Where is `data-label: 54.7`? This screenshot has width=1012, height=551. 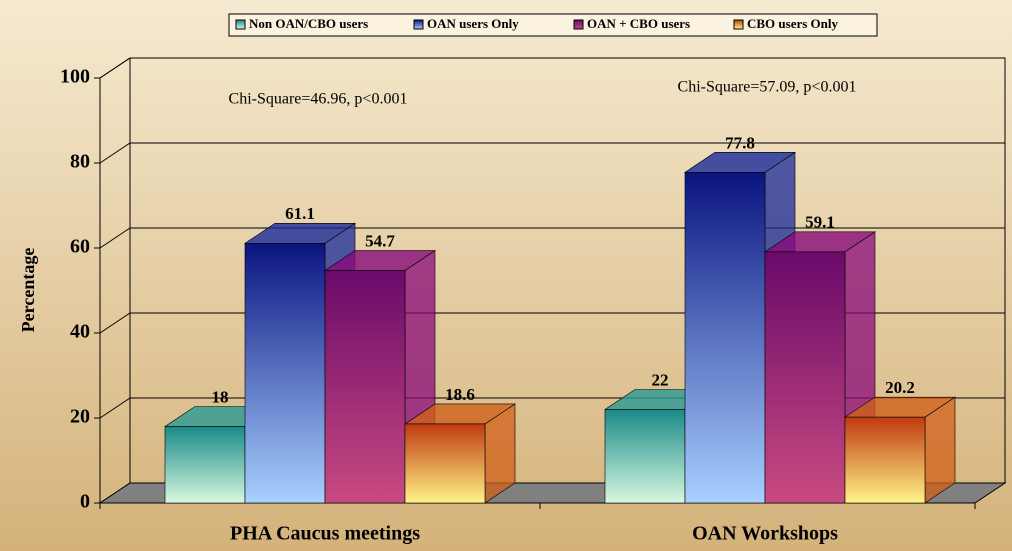
data-label: 54.7 is located at coordinates (380, 240).